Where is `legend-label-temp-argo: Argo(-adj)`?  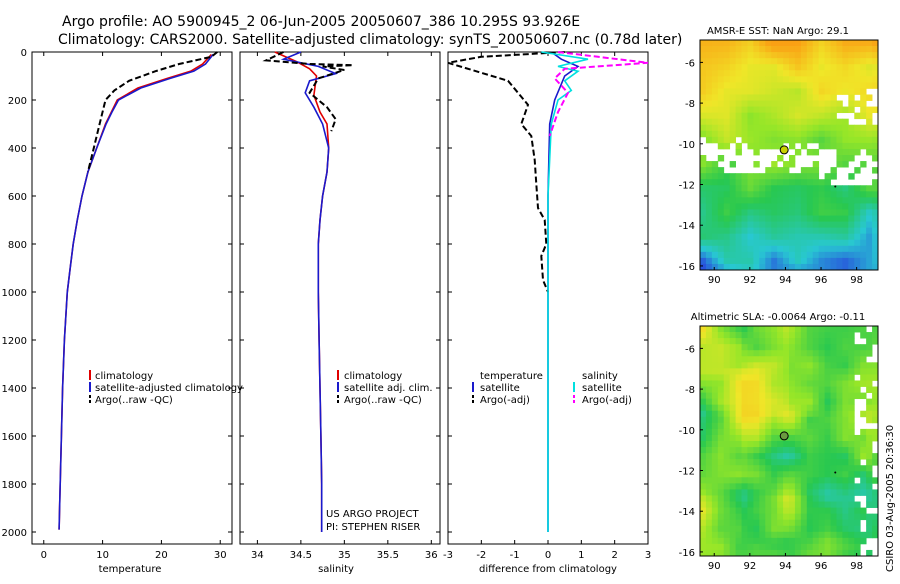 legend-label-temp-argo: Argo(-adj) is located at coordinates (505, 400).